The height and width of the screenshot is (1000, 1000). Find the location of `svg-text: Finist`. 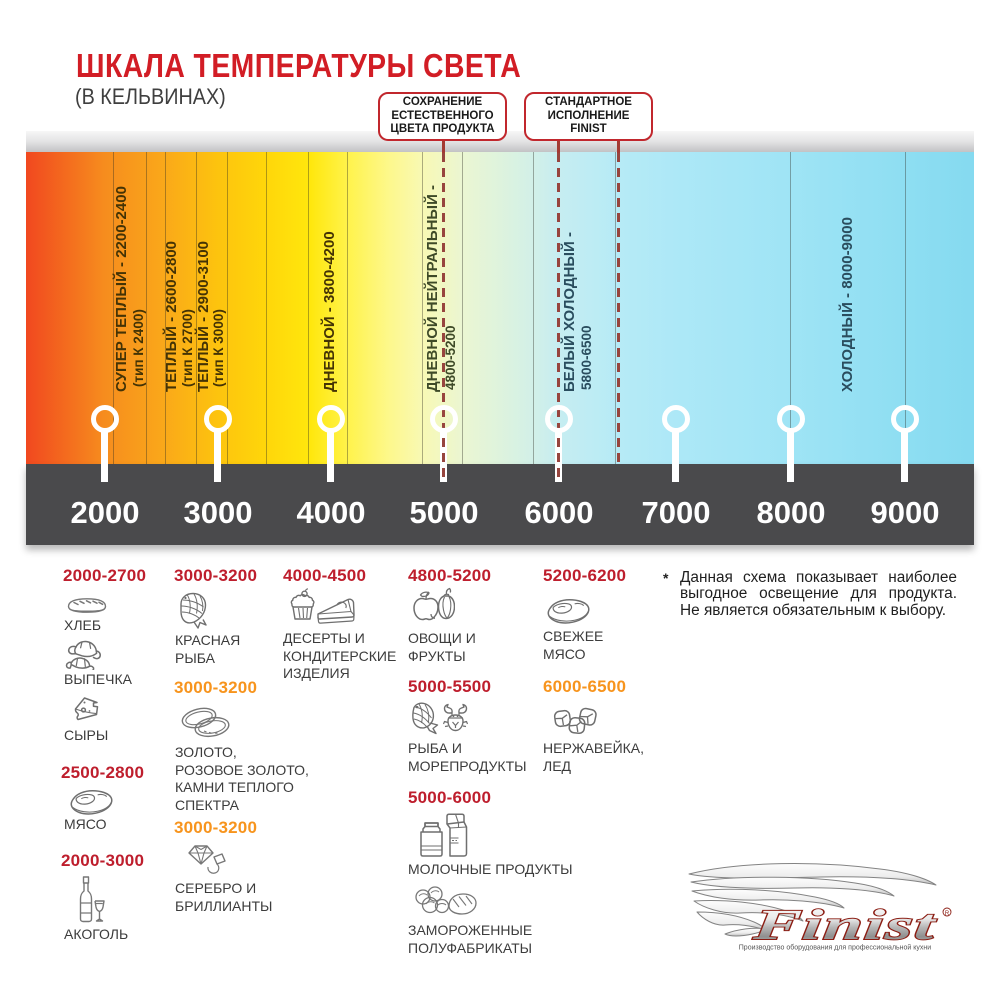

svg-text: Finist is located at coordinates (845, 924).